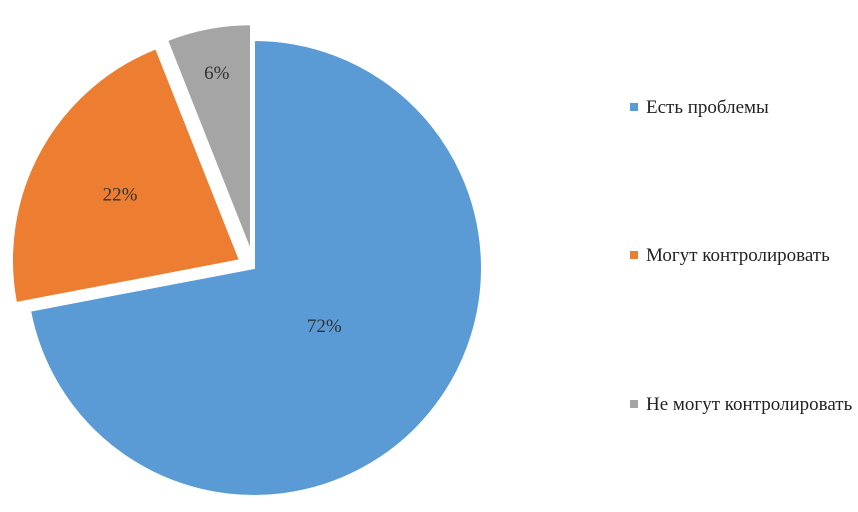  Describe the element at coordinates (749, 404) in the screenshot. I see `legend-label: Не могут контролировать` at that location.